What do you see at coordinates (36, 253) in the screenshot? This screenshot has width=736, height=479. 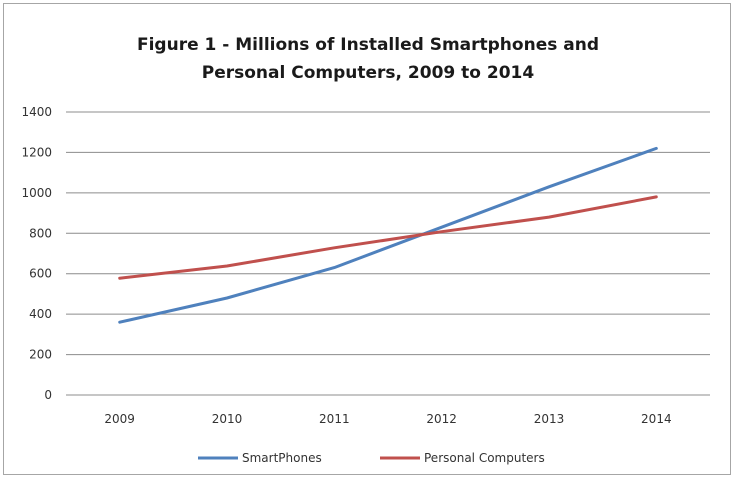 I see `y-axis-ticks: 0 200 400 600 800 1000 1200 1400` at bounding box center [36, 253].